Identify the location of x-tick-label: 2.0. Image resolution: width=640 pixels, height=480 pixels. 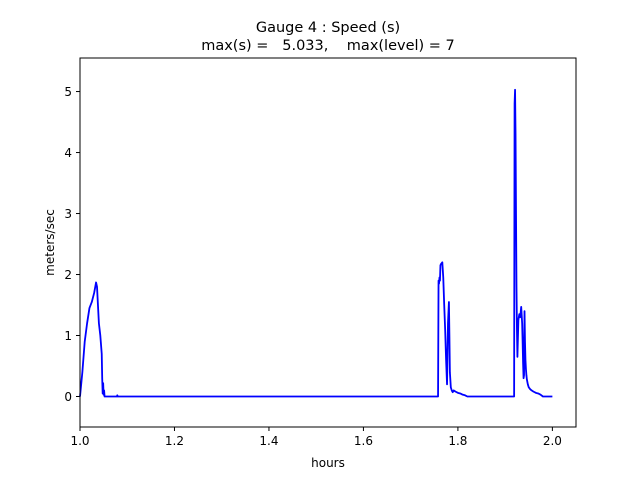
(552, 441).